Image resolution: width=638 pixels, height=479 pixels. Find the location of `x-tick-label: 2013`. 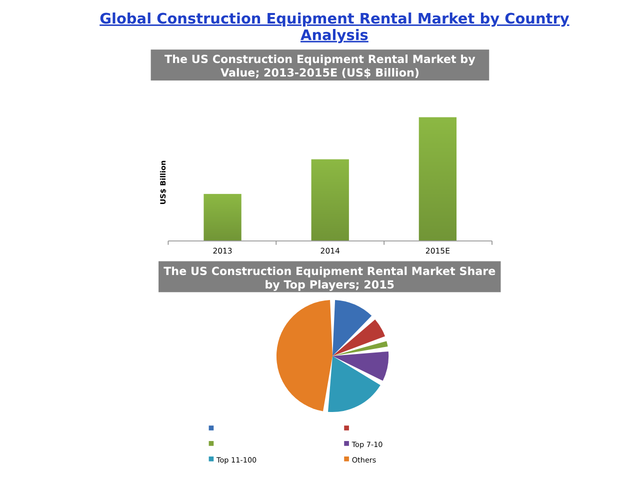

x-tick-label: 2013 is located at coordinates (222, 251).